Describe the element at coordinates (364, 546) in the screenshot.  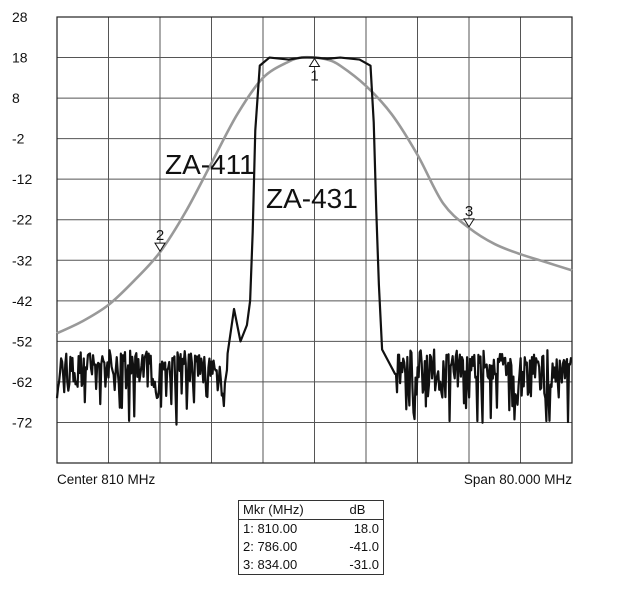
I see `marker-row-db: -41.0` at that location.